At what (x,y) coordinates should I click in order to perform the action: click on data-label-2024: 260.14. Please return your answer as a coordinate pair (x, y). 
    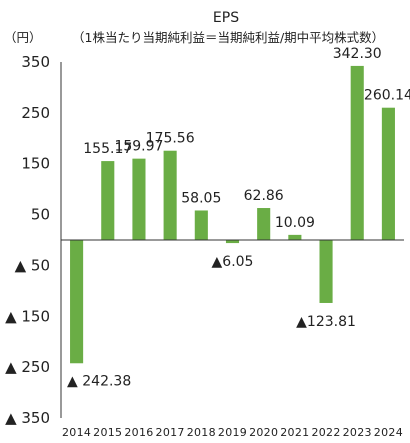
    Looking at the image, I should click on (387, 96).